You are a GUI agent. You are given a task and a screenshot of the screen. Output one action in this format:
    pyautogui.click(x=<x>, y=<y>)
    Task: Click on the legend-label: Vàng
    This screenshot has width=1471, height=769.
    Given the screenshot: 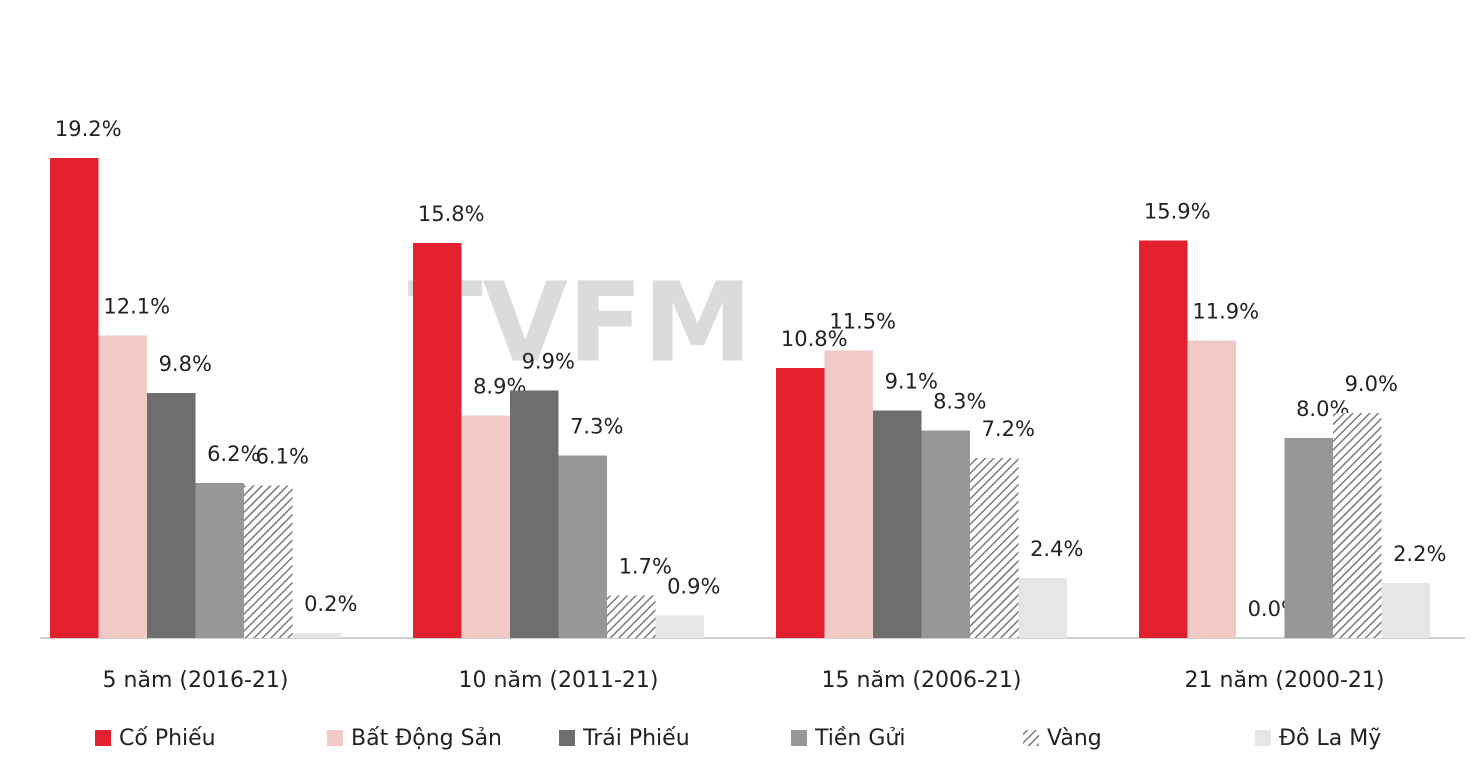 What is the action you would take?
    pyautogui.click(x=1074, y=738)
    